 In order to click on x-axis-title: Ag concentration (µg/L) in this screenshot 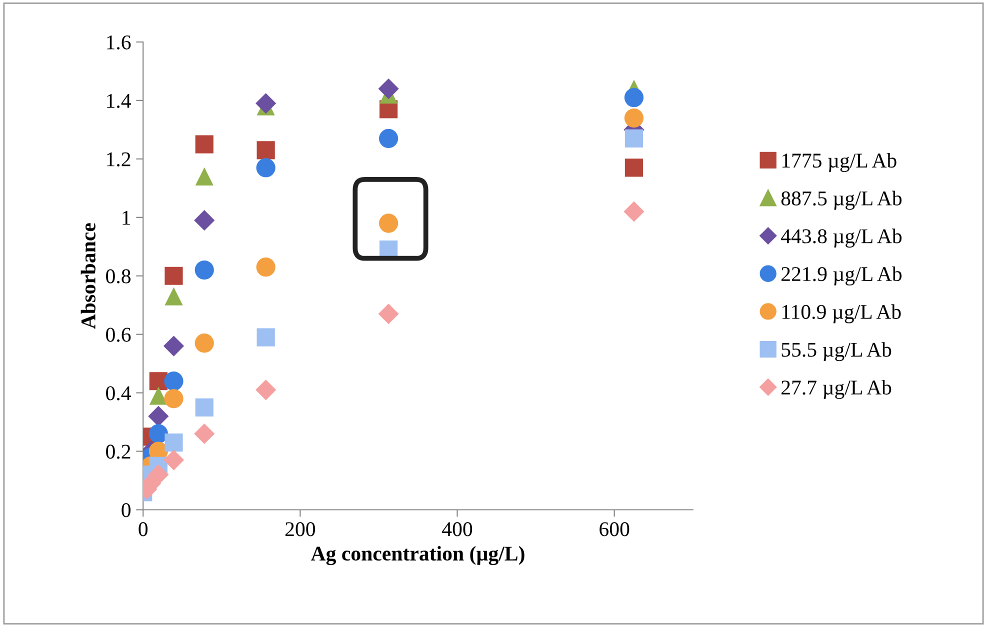, I will do `click(417, 556)`.